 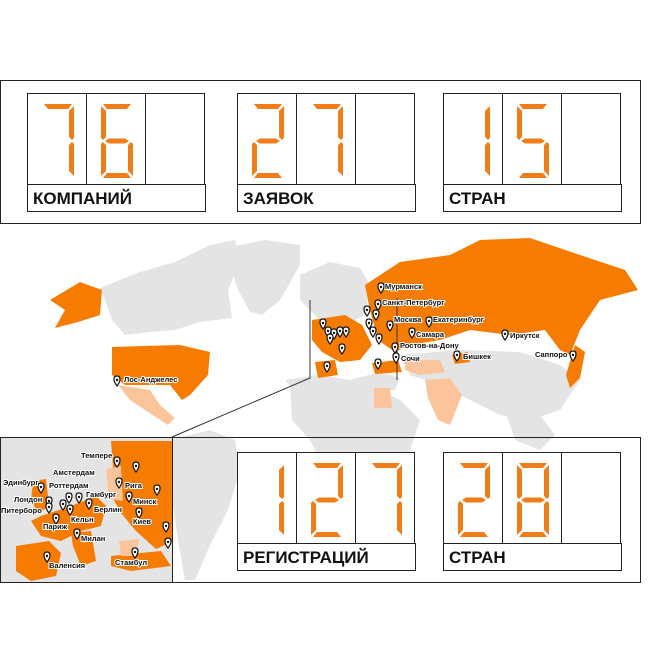 What do you see at coordinates (55, 526) in the screenshot?
I see `city-label: Париж` at bounding box center [55, 526].